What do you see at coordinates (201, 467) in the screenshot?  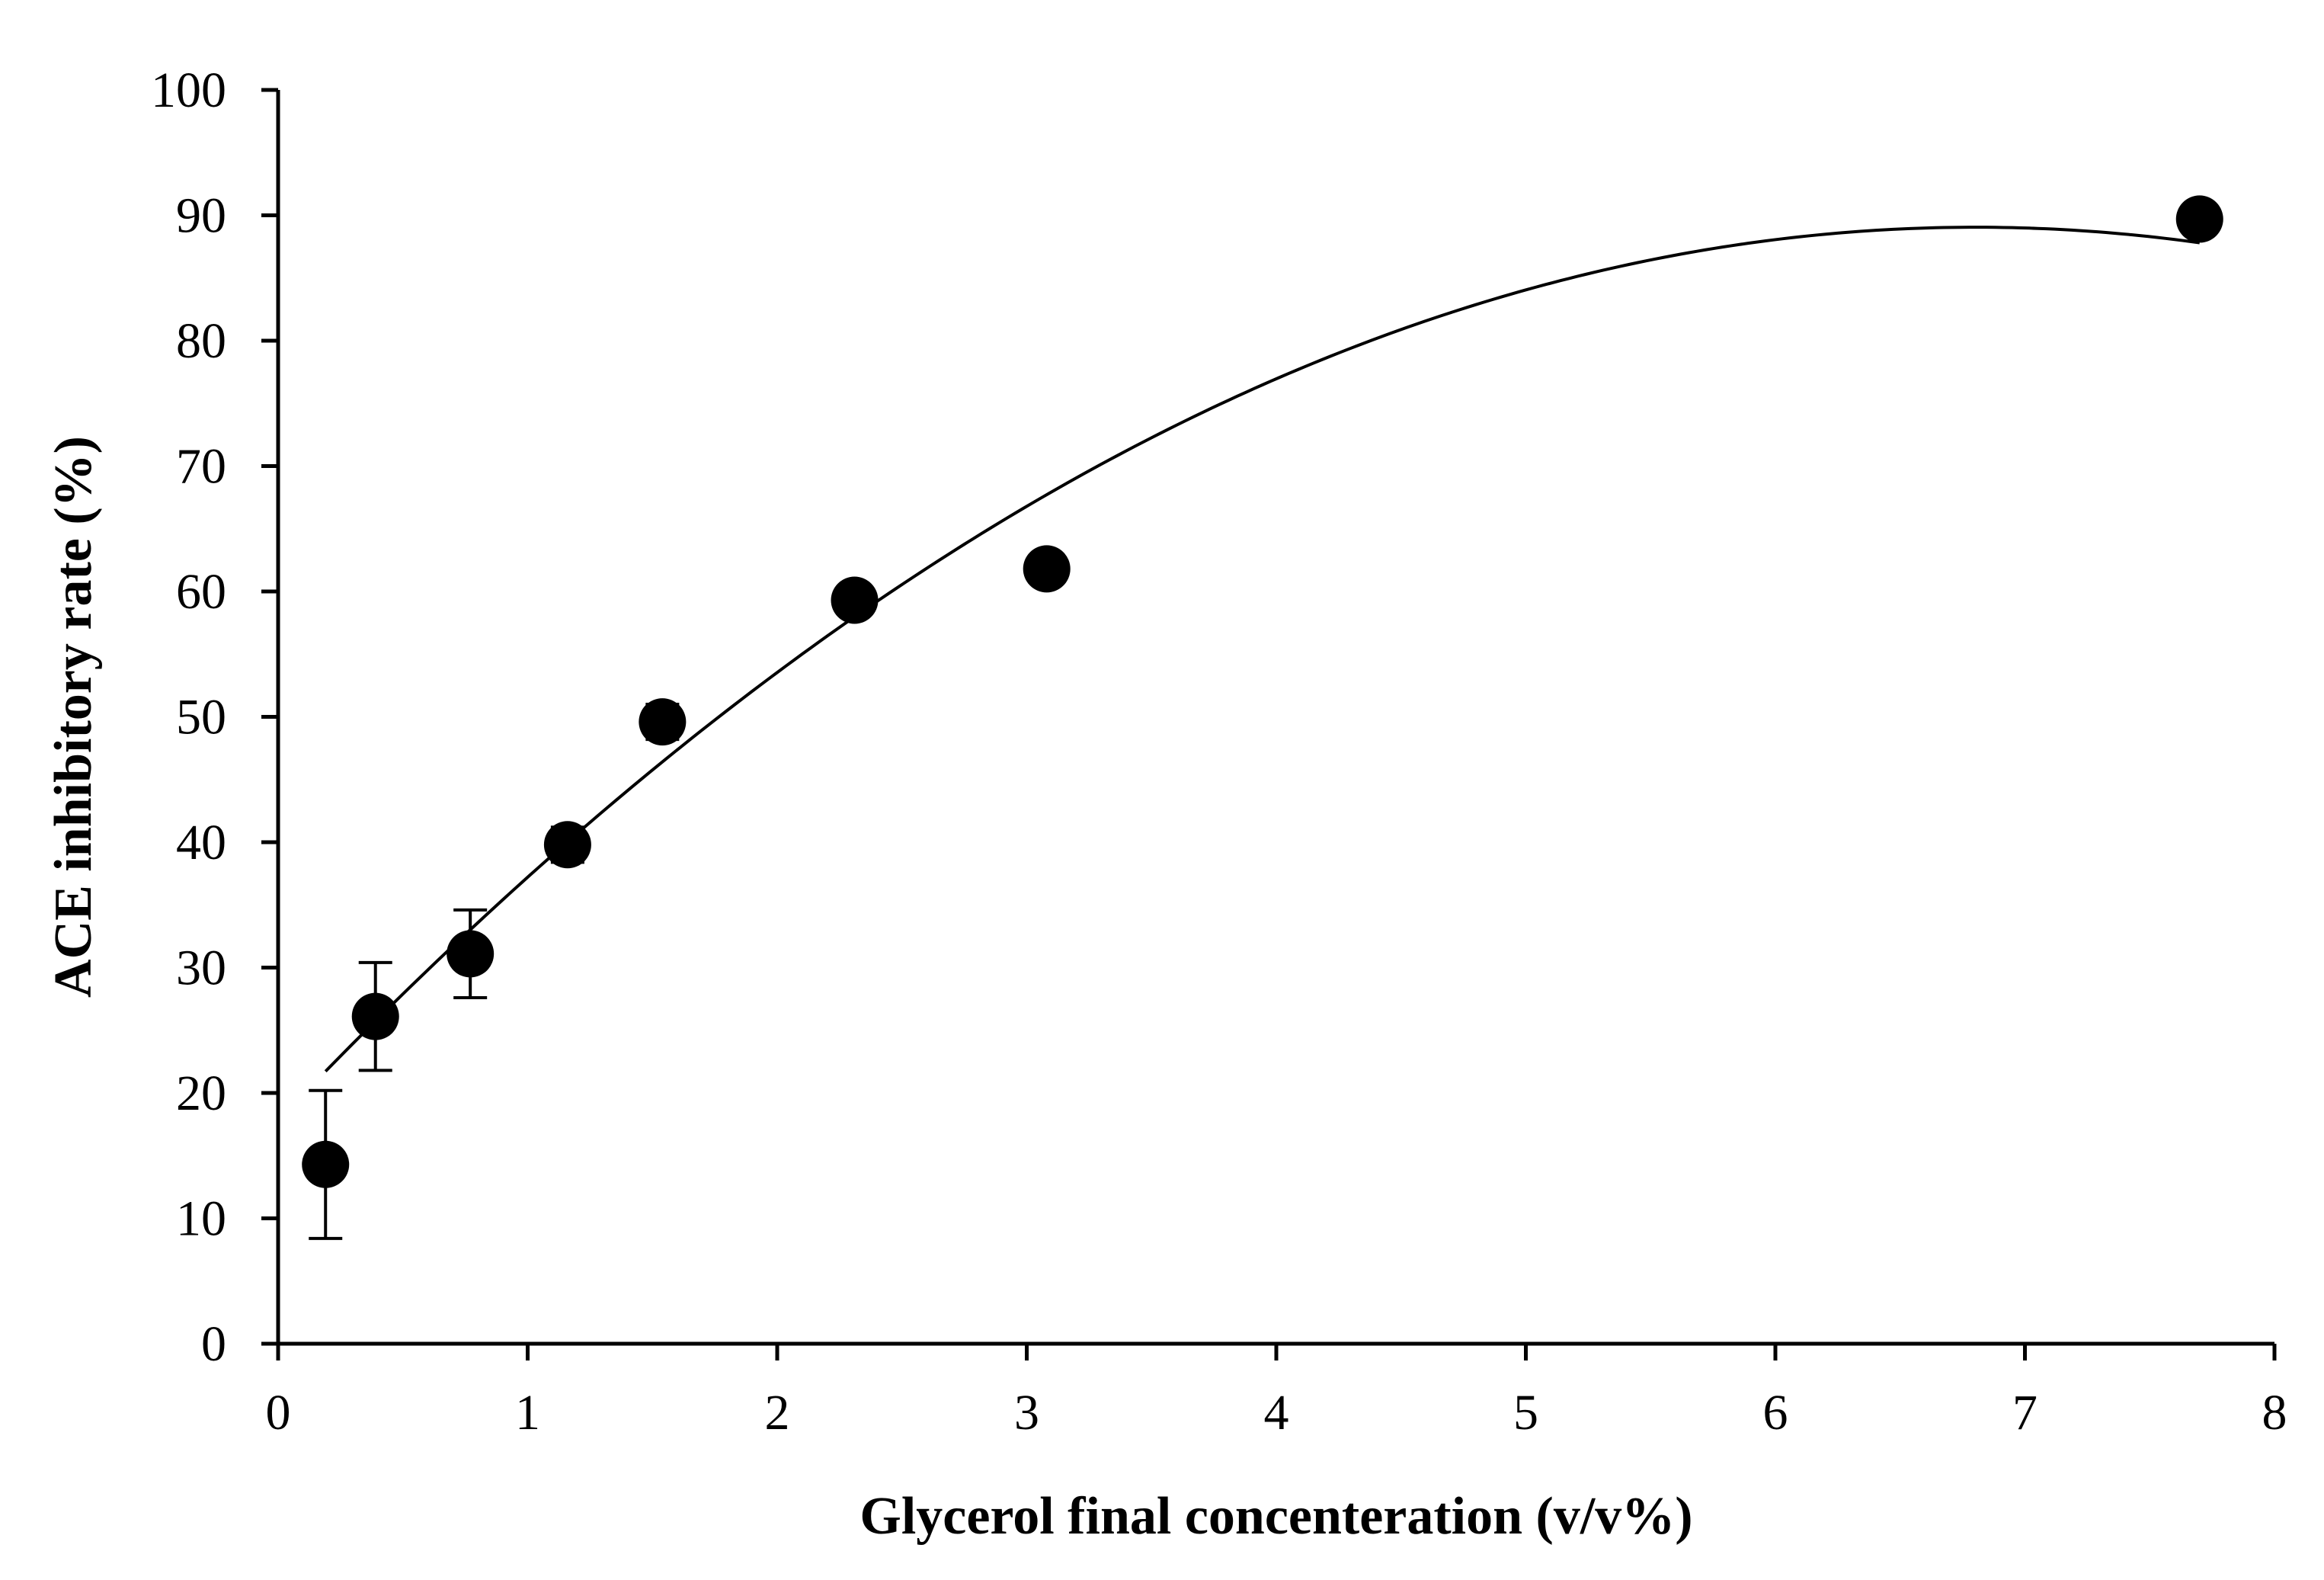 I see `y-tick-label: 70` at bounding box center [201, 467].